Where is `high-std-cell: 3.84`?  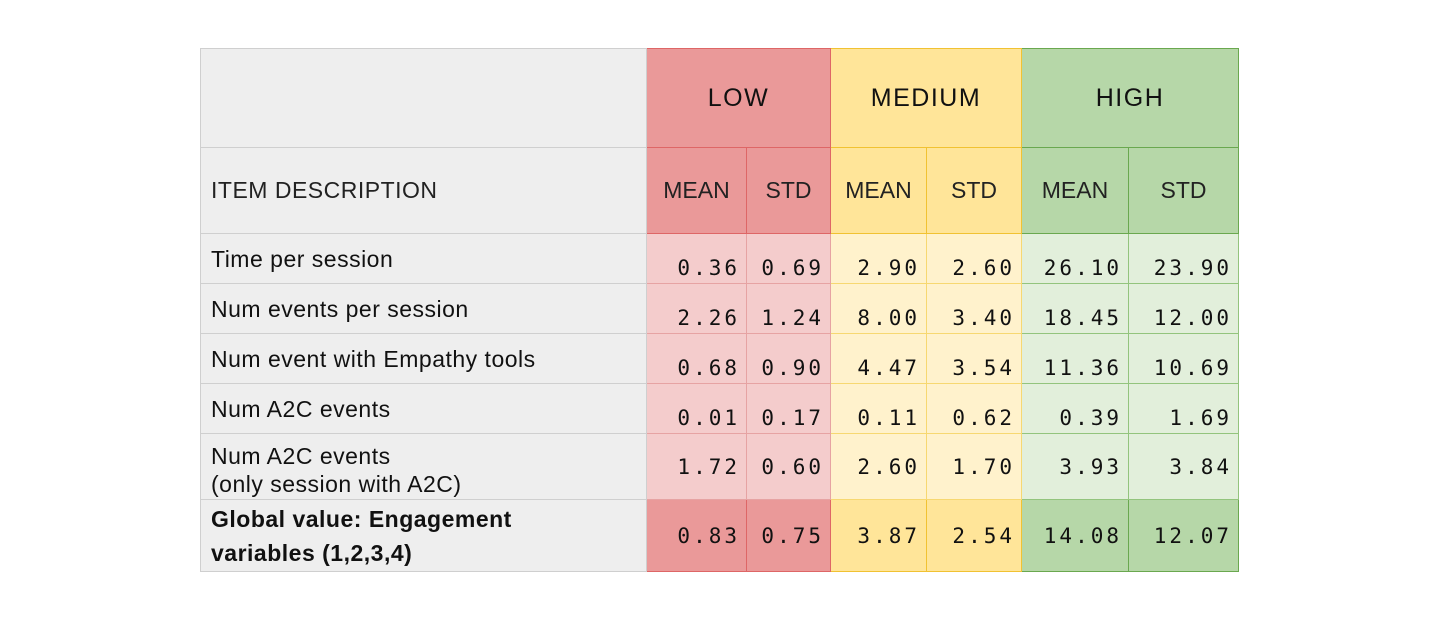 high-std-cell: 3.84 is located at coordinates (1183, 466).